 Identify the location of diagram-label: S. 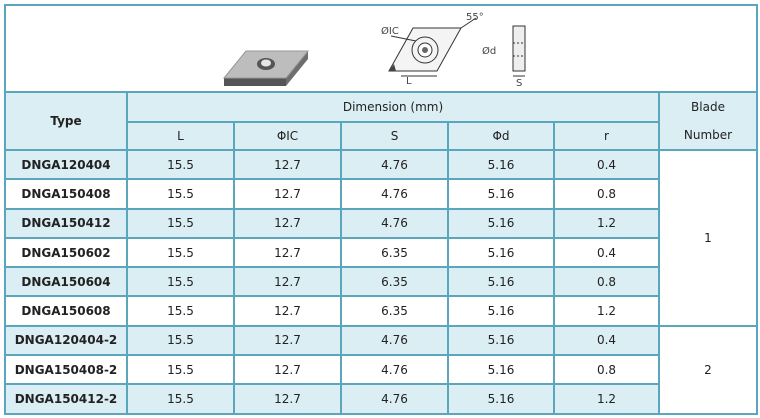
(519, 83).